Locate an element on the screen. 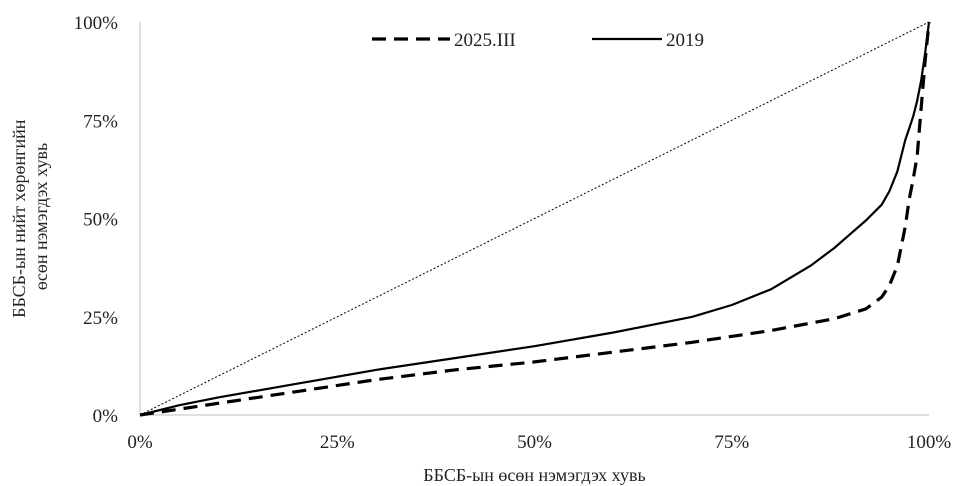  y-tick-label: 75% is located at coordinates (100, 121).